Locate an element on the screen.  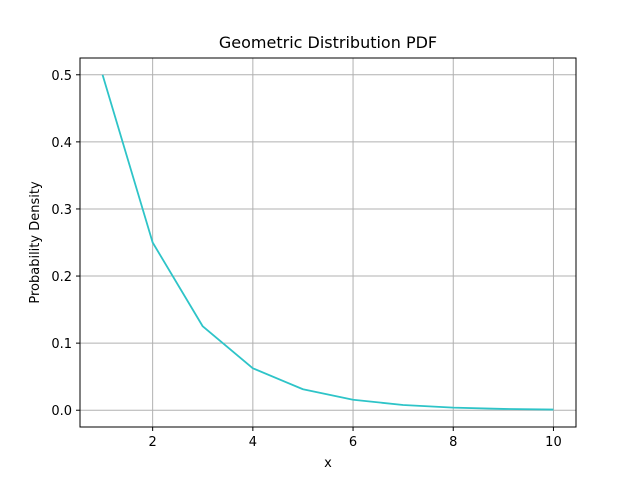
chart-title: Geometric Distribution PDF is located at coordinates (328, 42).